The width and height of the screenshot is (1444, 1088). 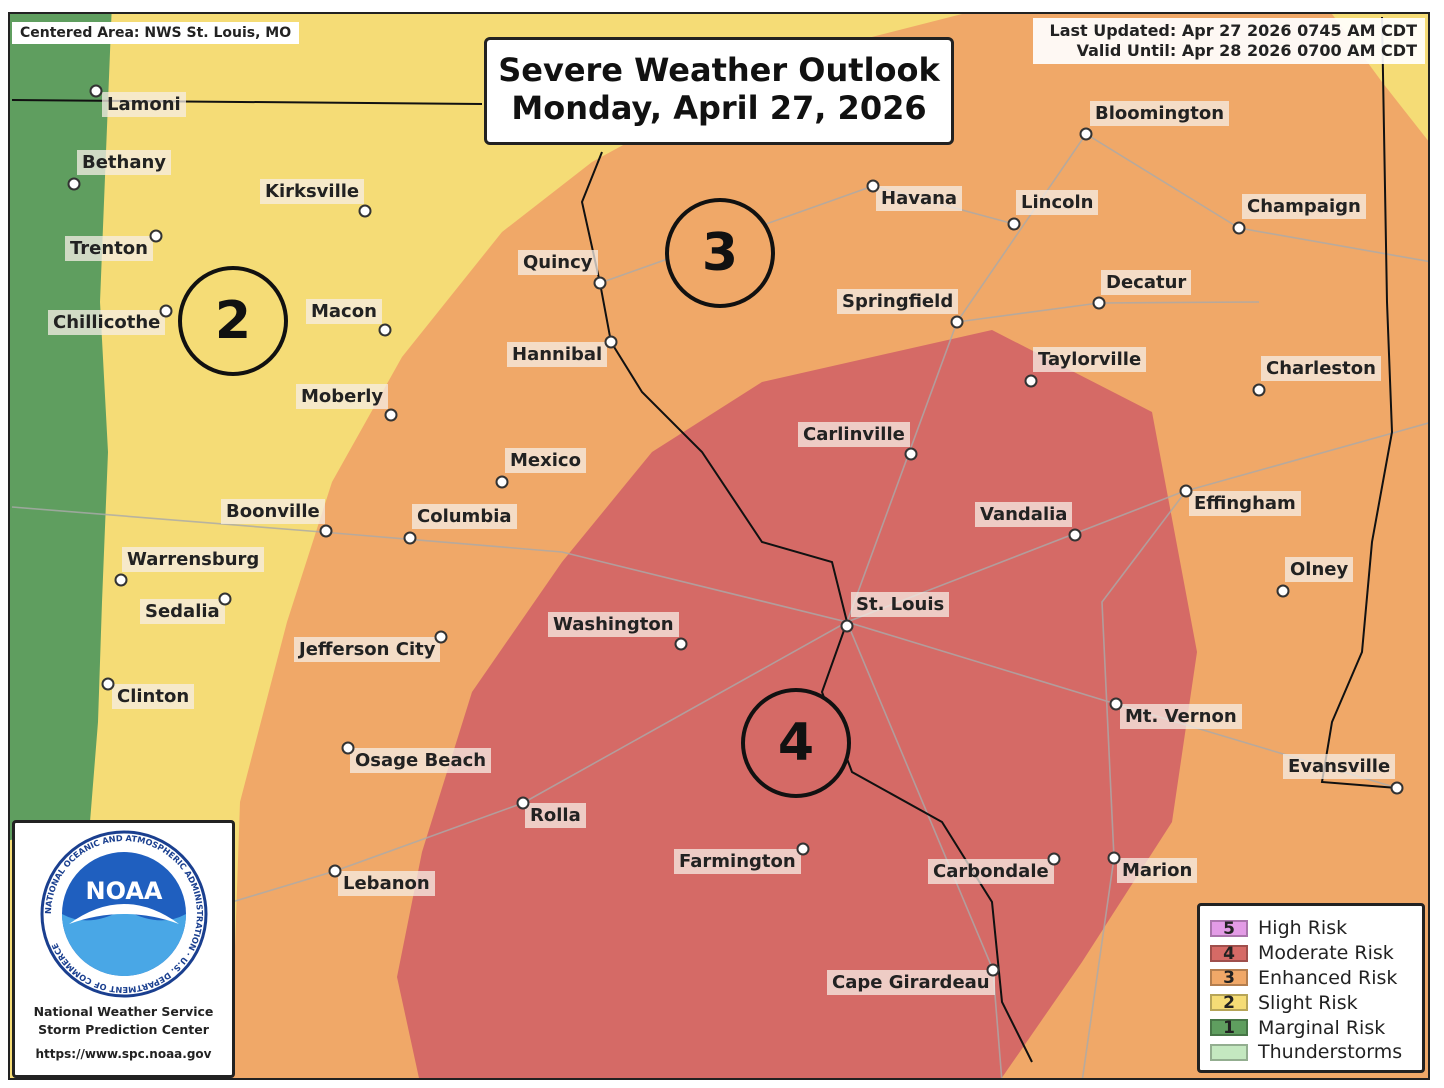 I want to click on city-label: St. Louis, so click(x=900, y=604).